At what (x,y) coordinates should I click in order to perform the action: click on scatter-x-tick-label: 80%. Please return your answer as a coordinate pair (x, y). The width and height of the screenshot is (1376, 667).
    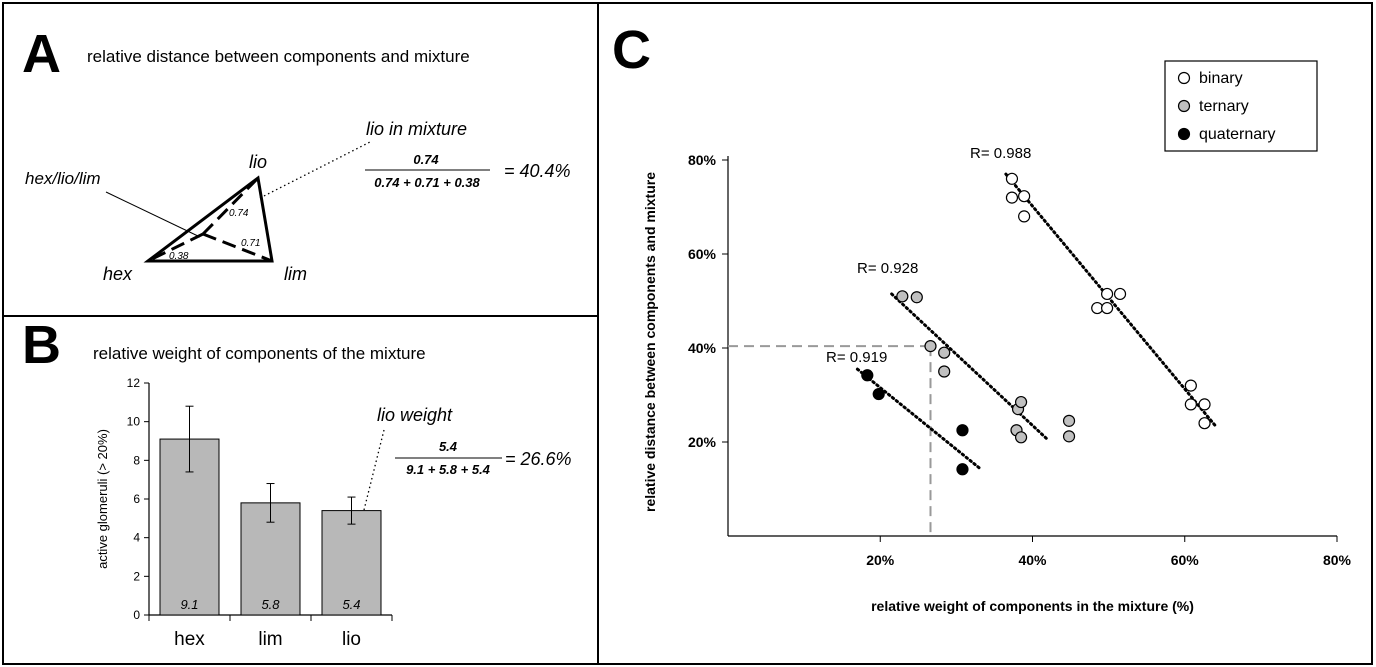
    Looking at the image, I should click on (1337, 560).